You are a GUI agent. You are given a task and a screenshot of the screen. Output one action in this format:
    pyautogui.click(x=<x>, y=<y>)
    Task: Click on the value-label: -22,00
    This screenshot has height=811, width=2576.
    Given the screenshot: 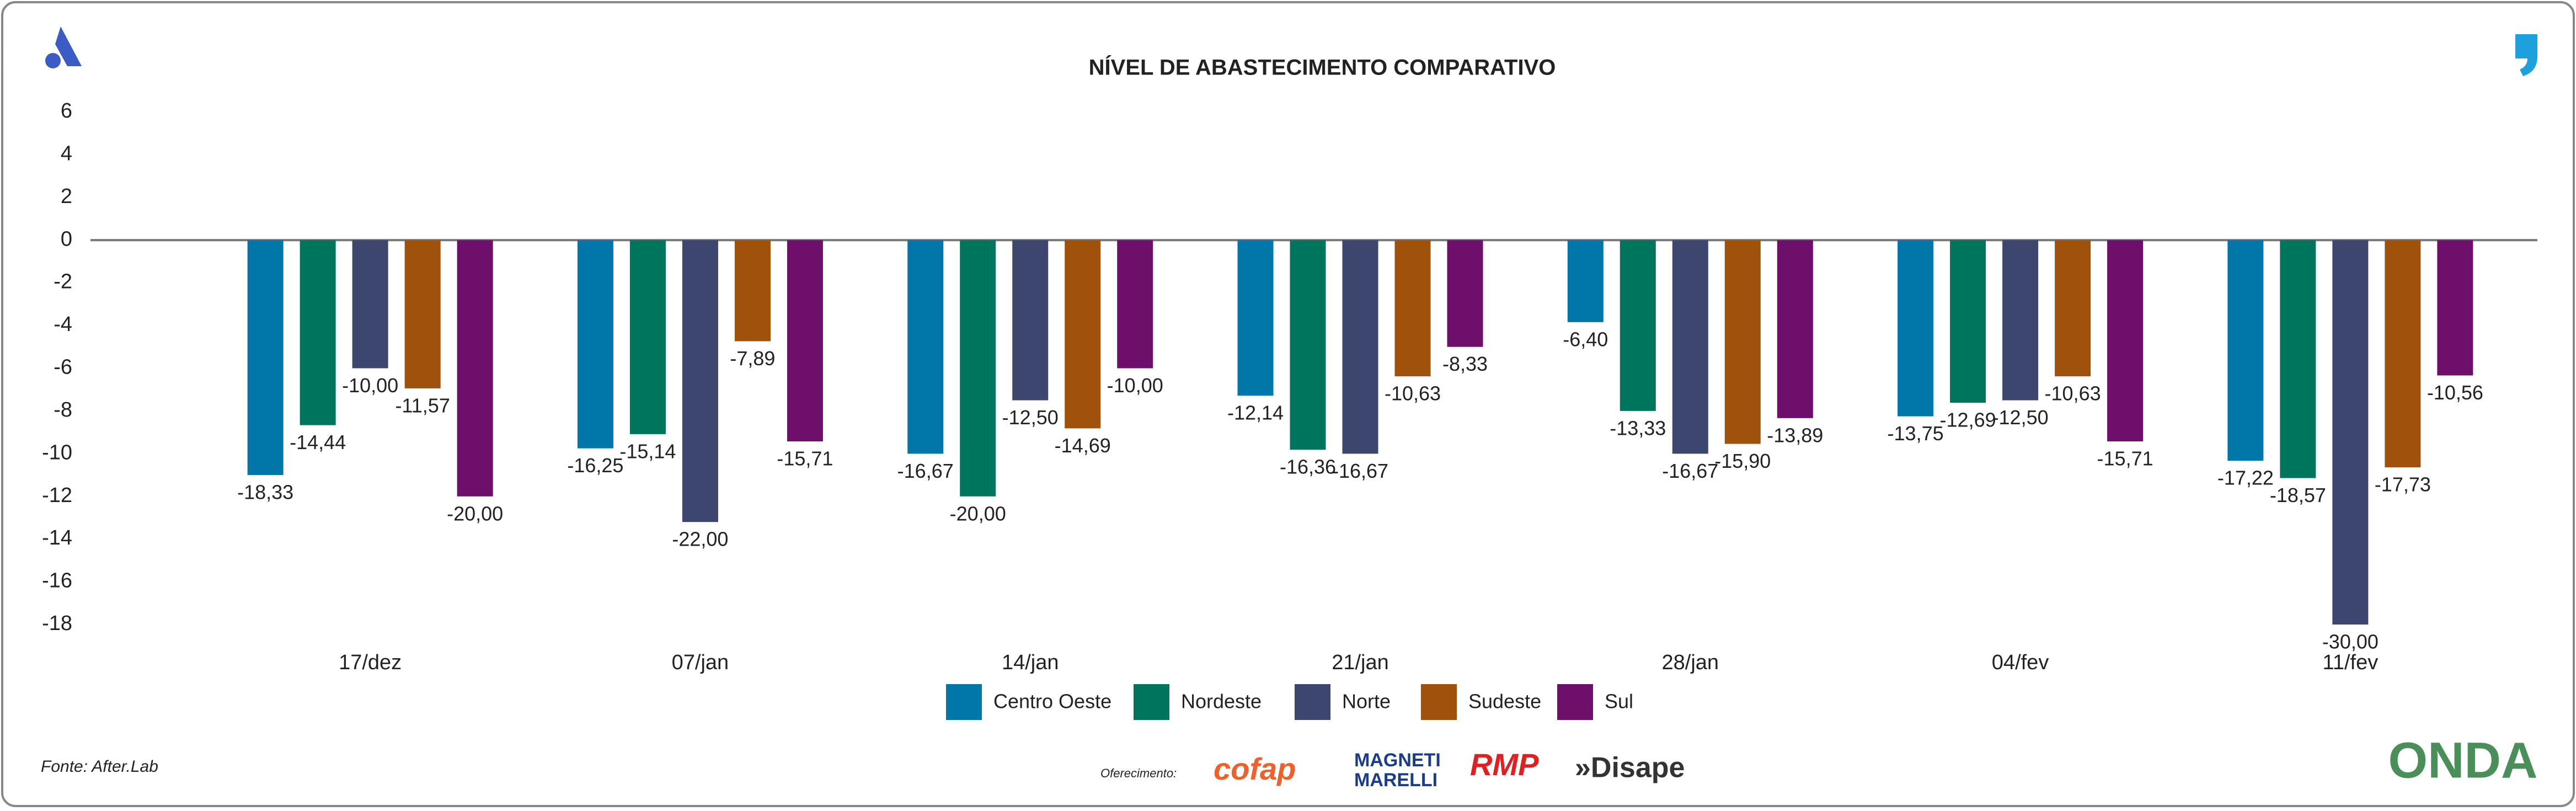 What is the action you would take?
    pyautogui.click(x=700, y=539)
    